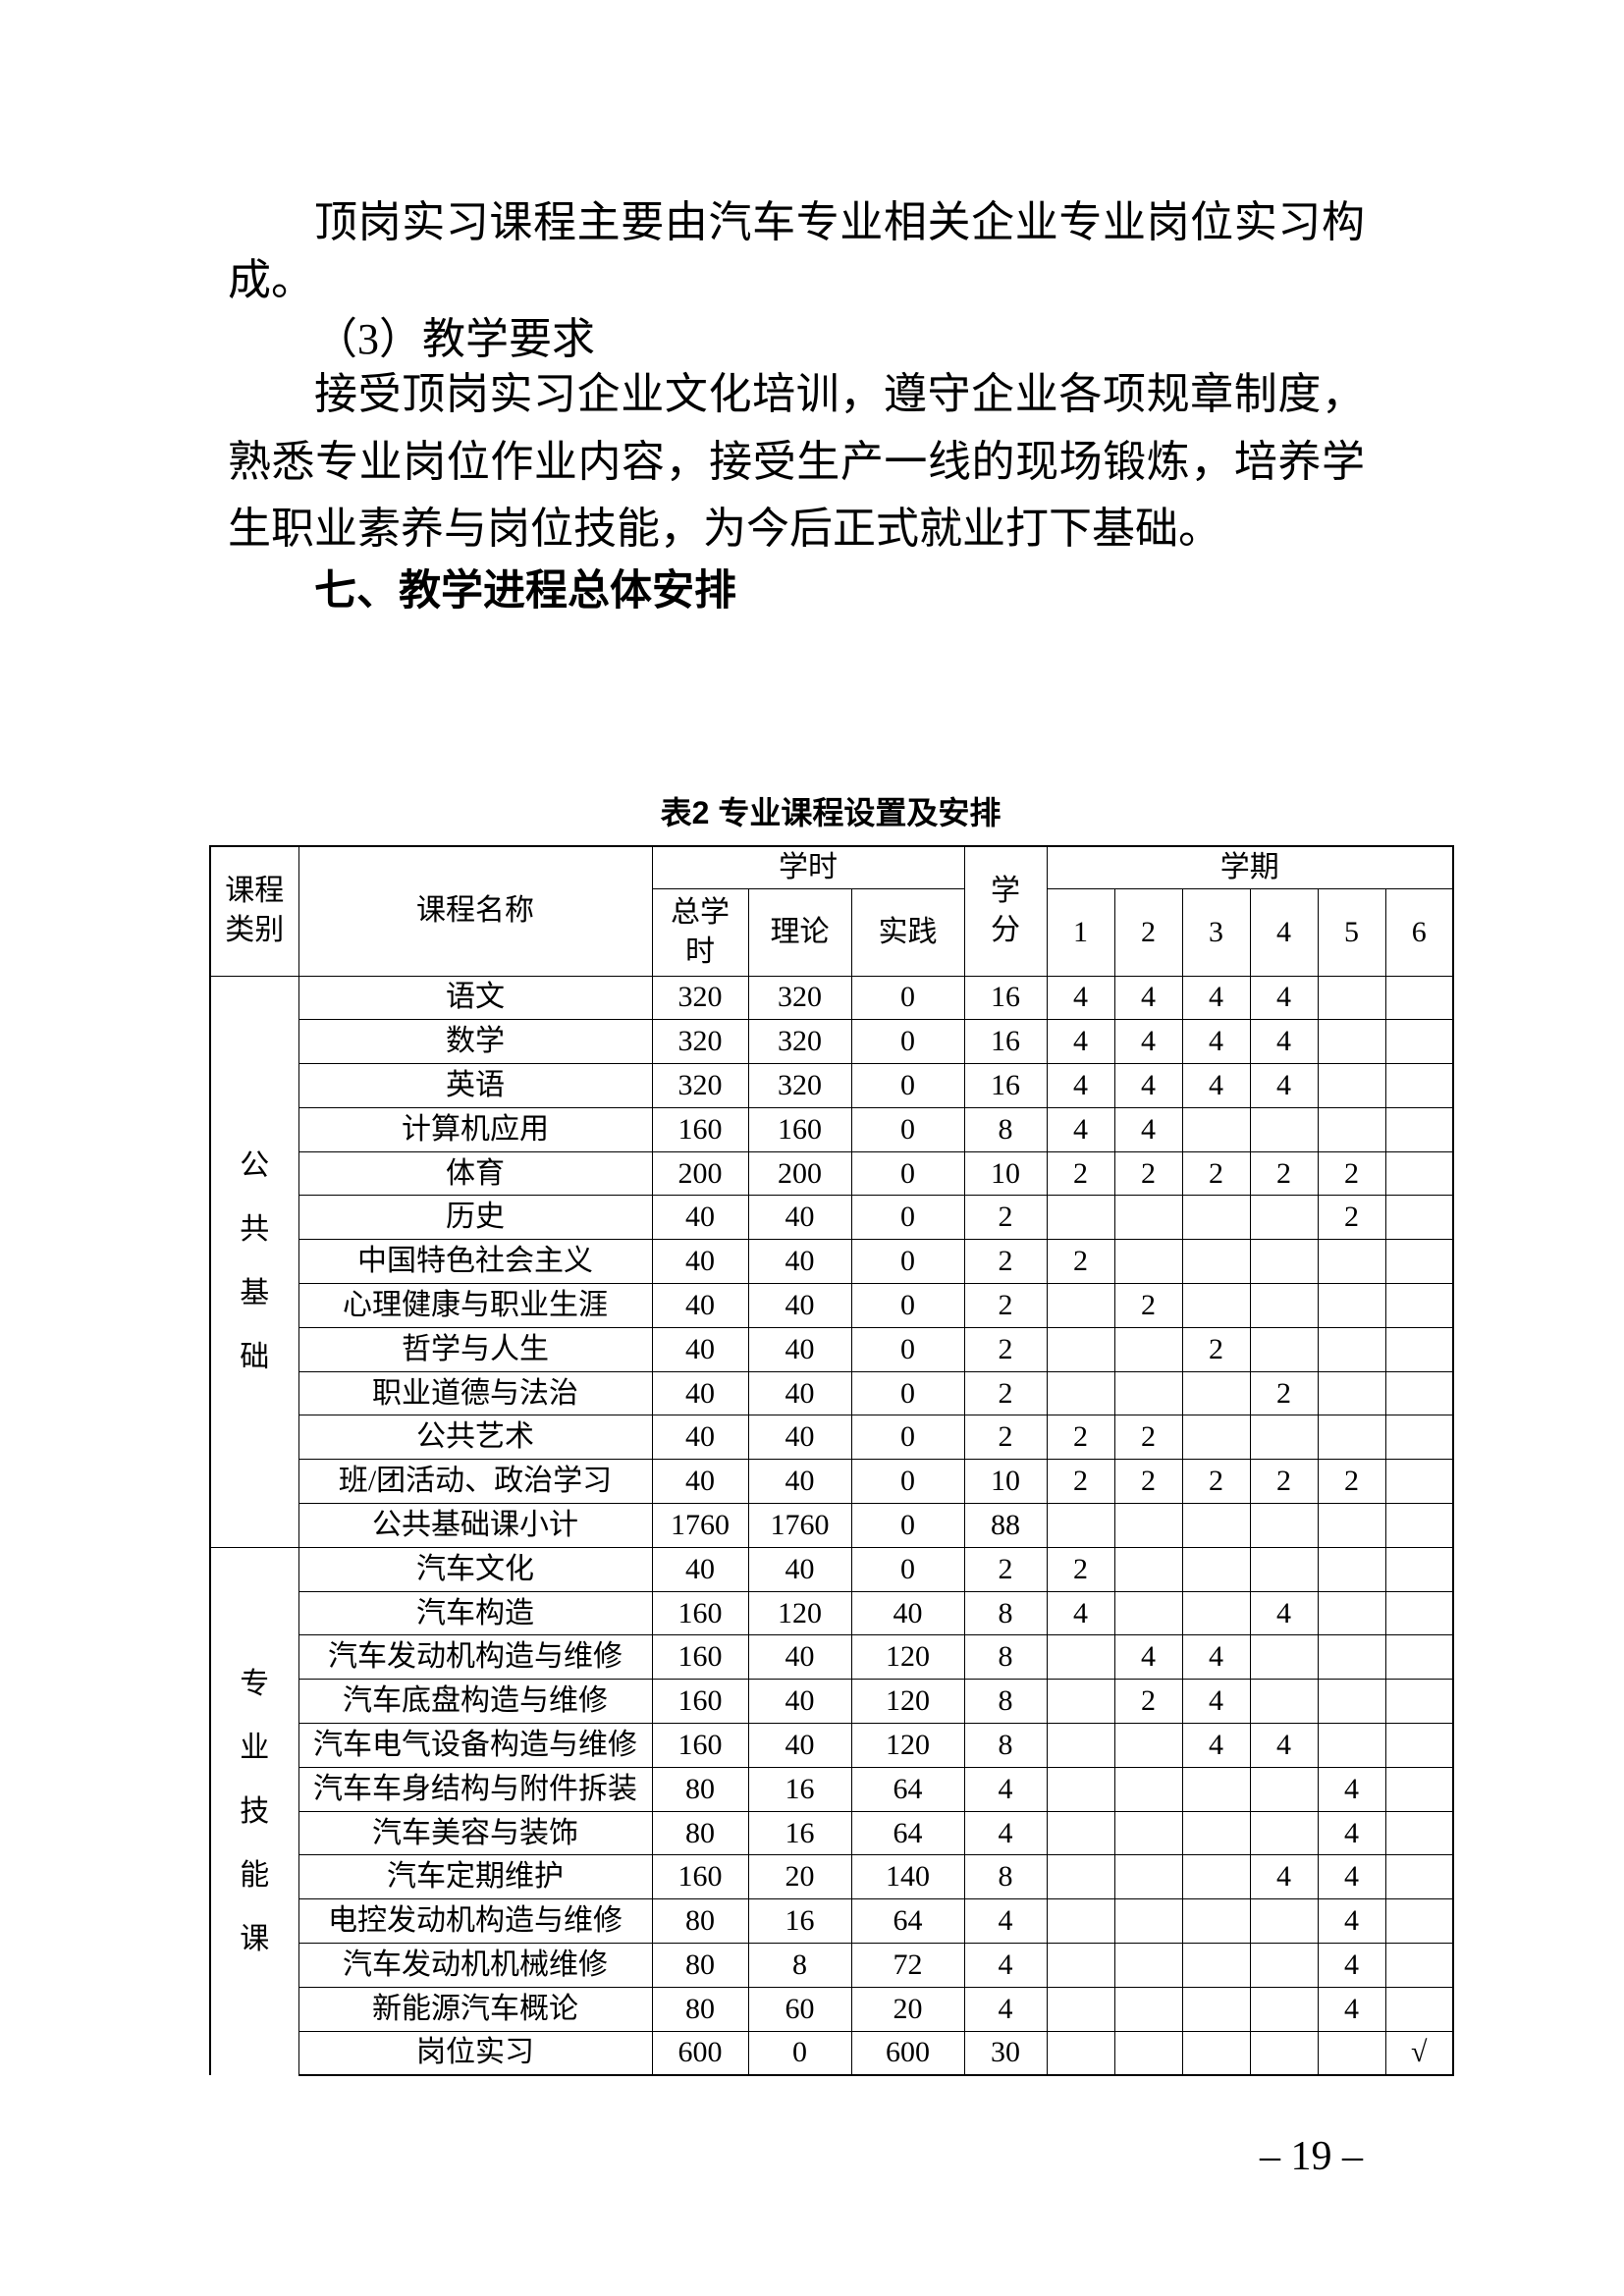  Describe the element at coordinates (1005, 1085) in the screenshot. I see `credits-cell: 16` at that location.